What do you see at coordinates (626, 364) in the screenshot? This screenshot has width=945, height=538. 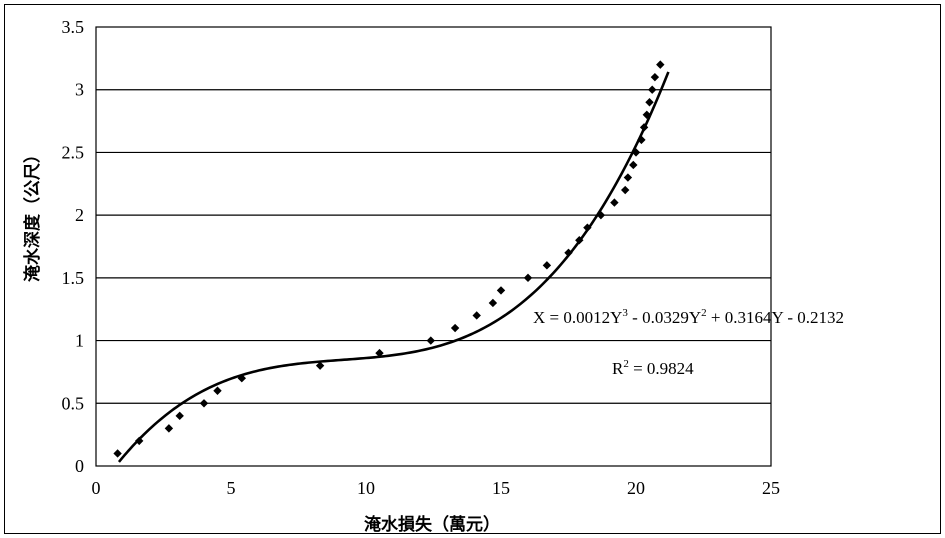 I see `r2-exp: 2` at bounding box center [626, 364].